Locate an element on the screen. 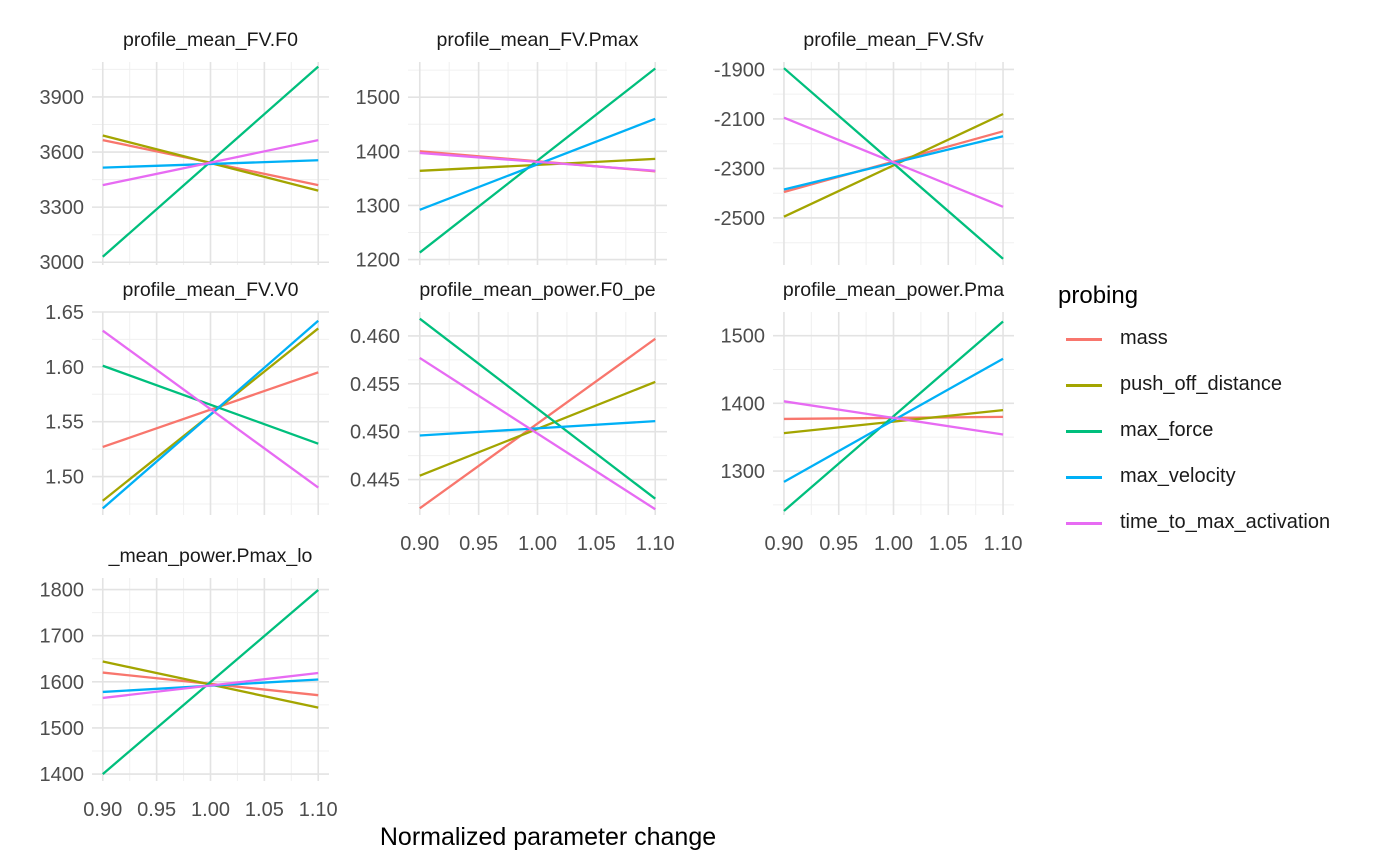  facet-panel-2: 1200 1300 1400 1500 profile_mean_FV.Pmax is located at coordinates (511, 150).